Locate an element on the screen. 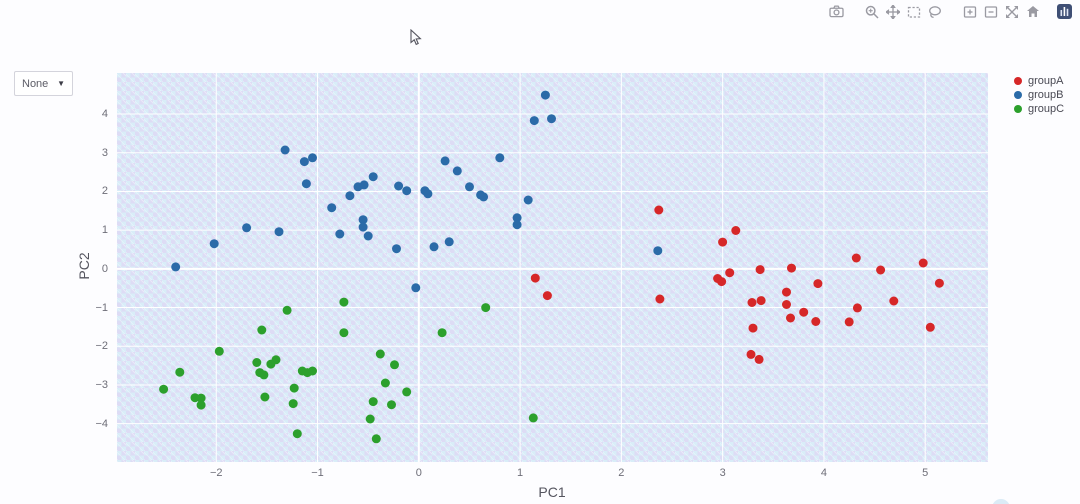  autoscale-button is located at coordinates (1011, 11).